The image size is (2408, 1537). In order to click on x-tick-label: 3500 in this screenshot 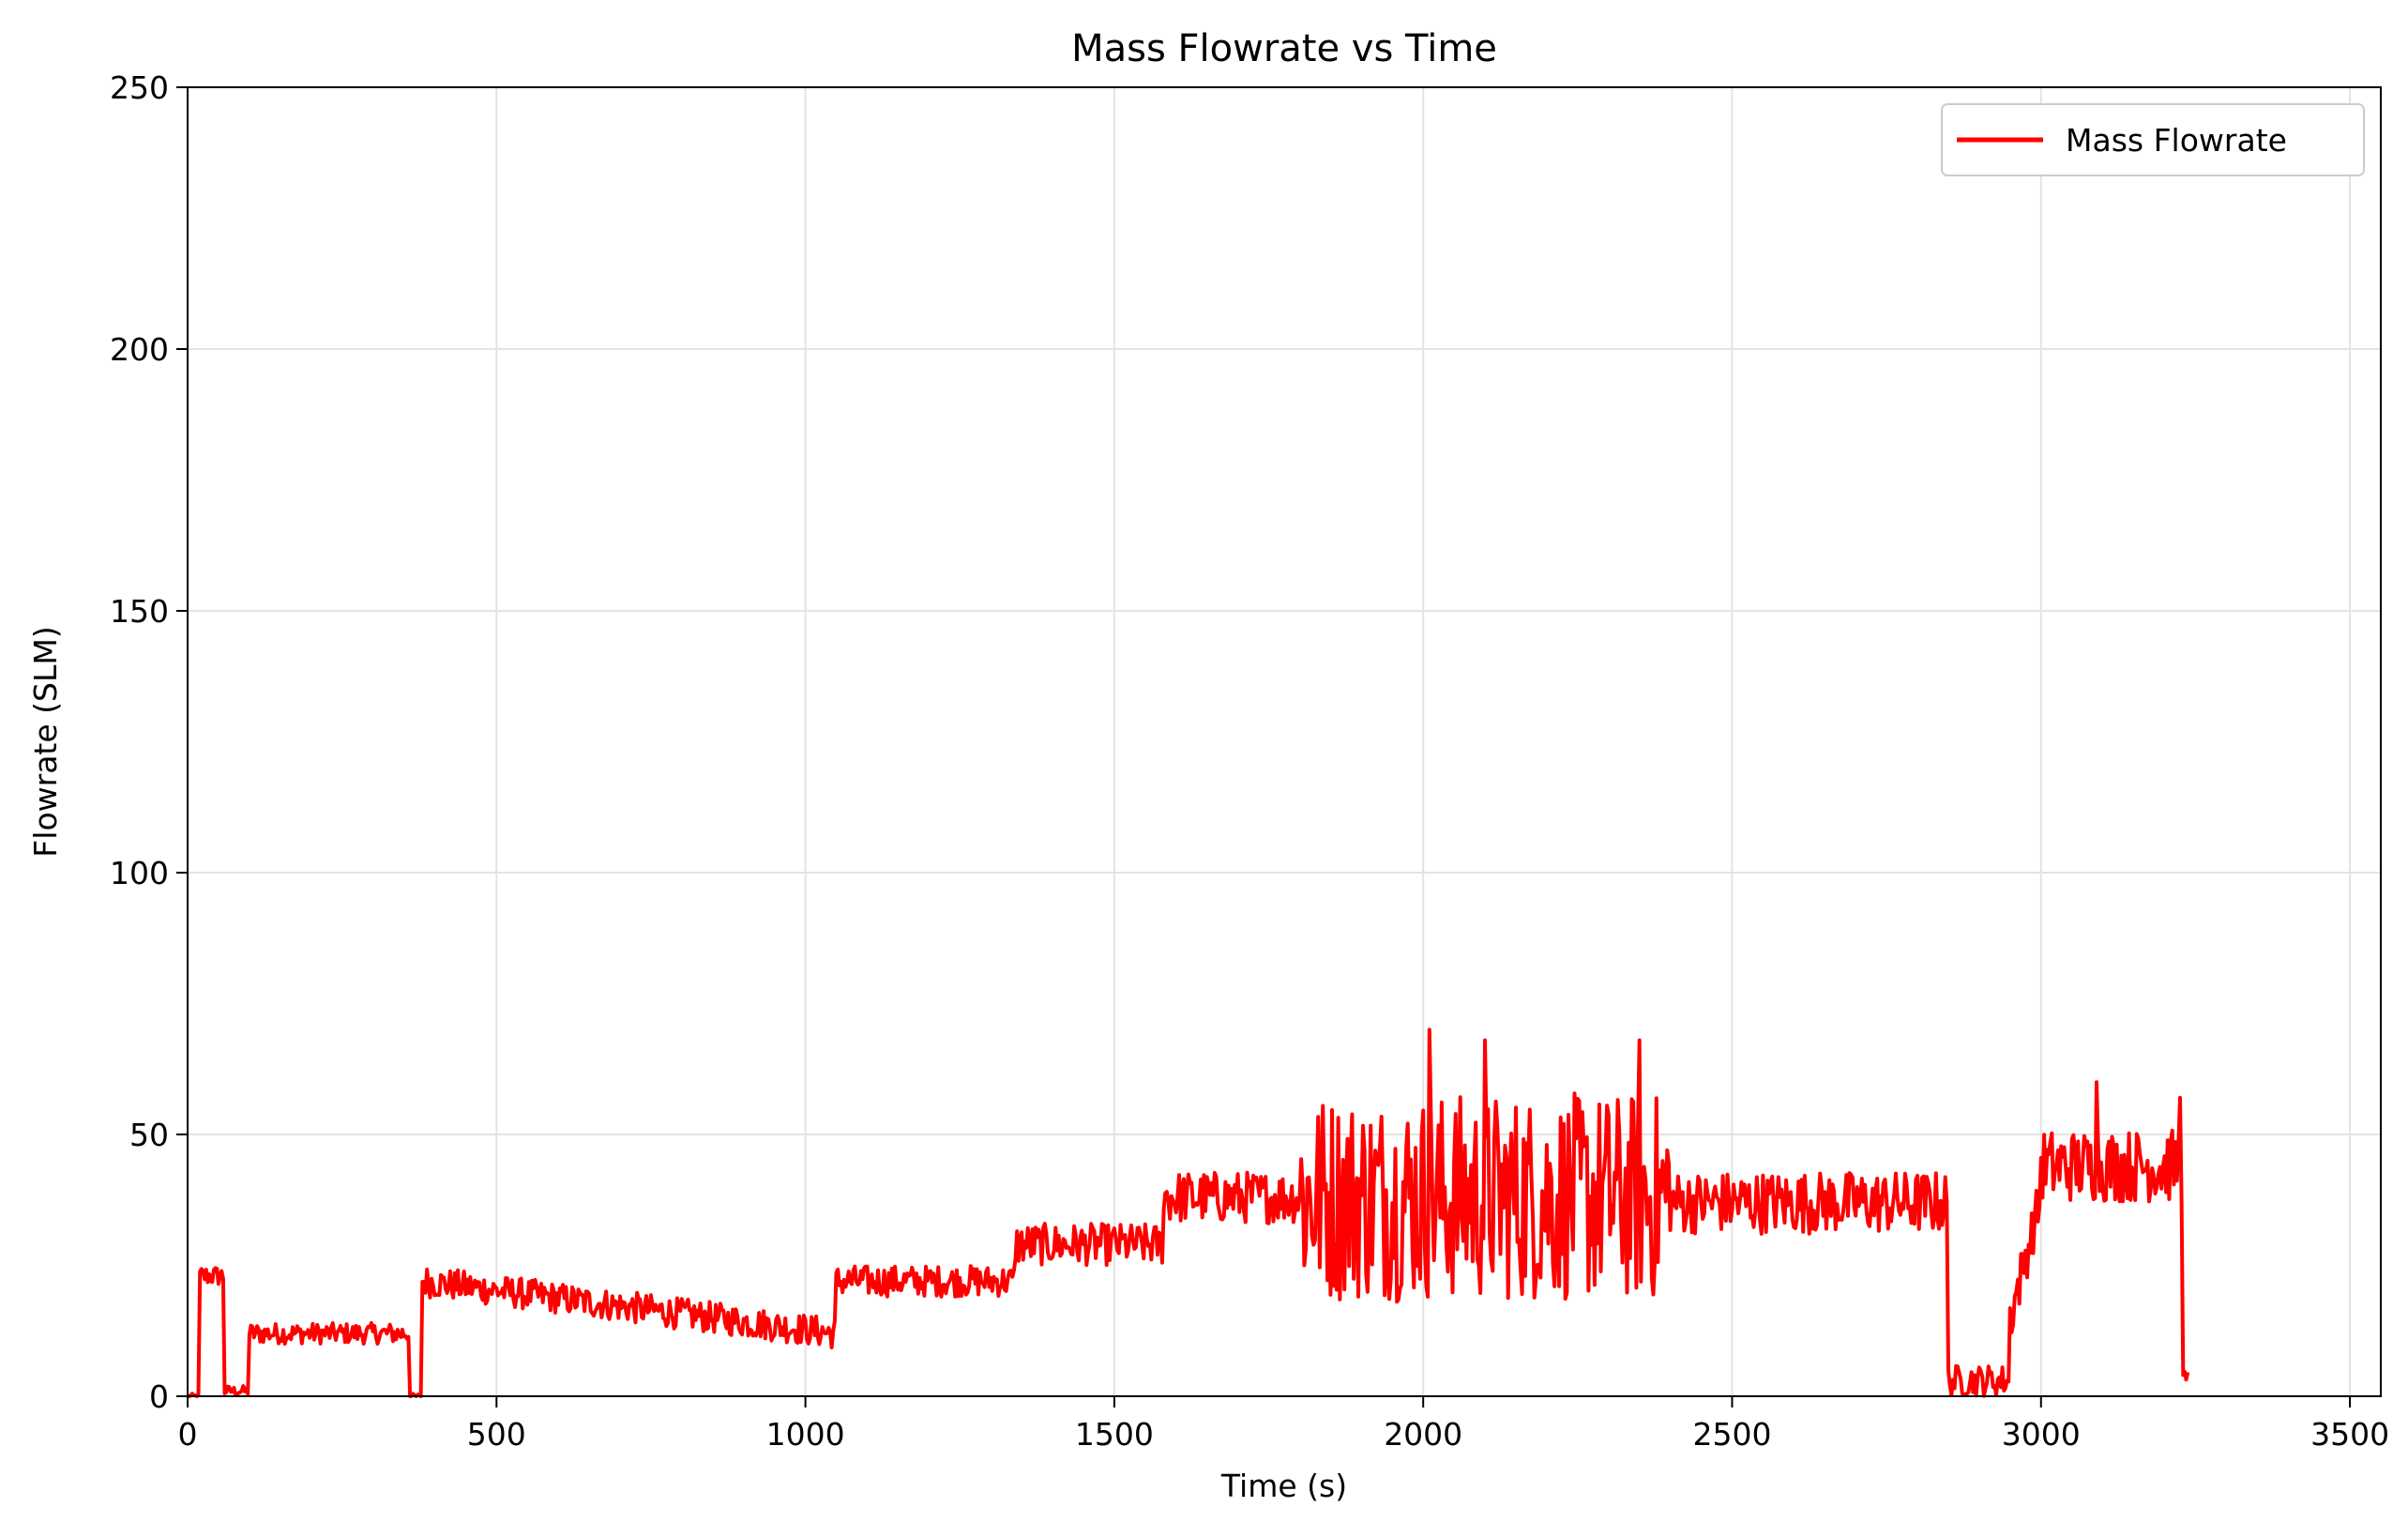, I will do `click(2349, 1434)`.